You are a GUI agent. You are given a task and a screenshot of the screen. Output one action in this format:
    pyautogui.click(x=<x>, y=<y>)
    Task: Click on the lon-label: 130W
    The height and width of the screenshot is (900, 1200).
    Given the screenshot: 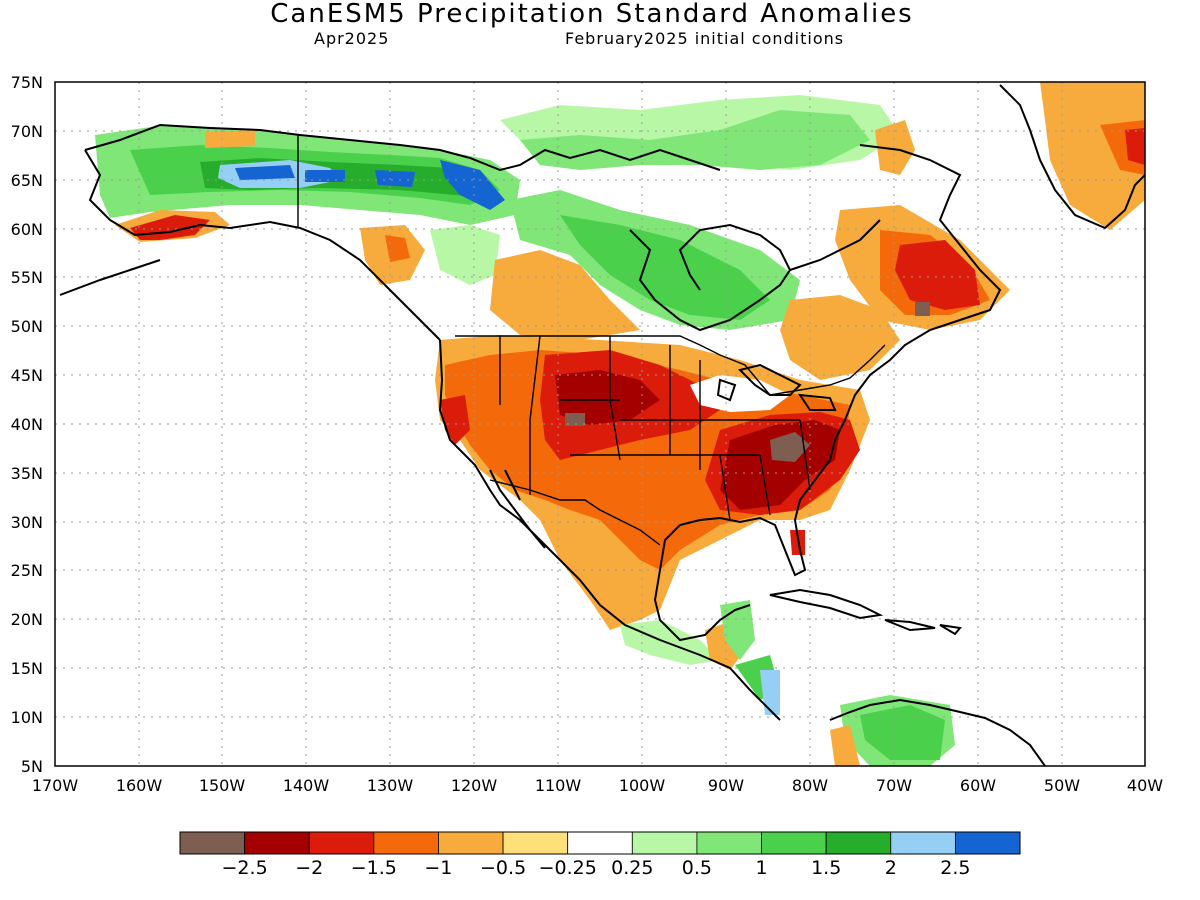 What is the action you would take?
    pyautogui.click(x=390, y=785)
    